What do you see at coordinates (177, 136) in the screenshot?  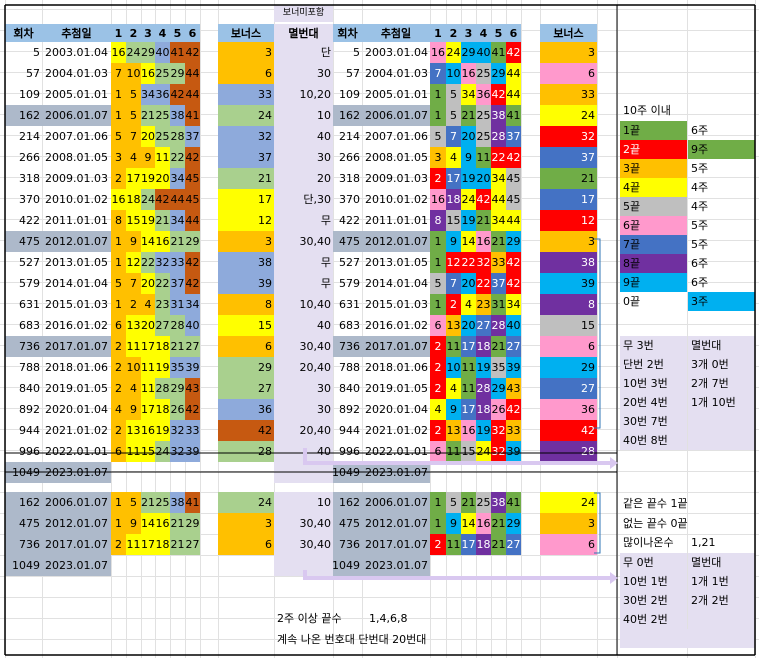 I see `number-cell: 28` at bounding box center [177, 136].